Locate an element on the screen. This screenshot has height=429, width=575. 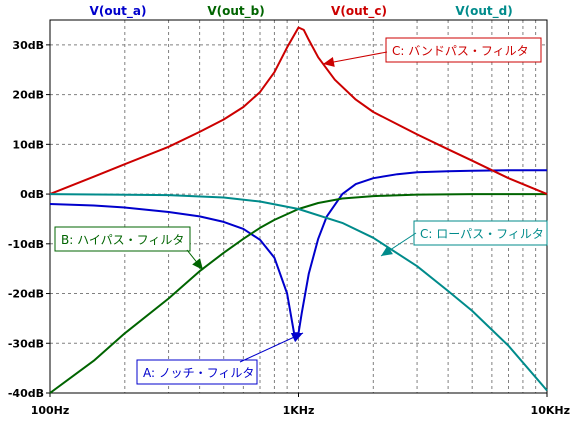
x-tick-label: 10KHz is located at coordinates (550, 410).